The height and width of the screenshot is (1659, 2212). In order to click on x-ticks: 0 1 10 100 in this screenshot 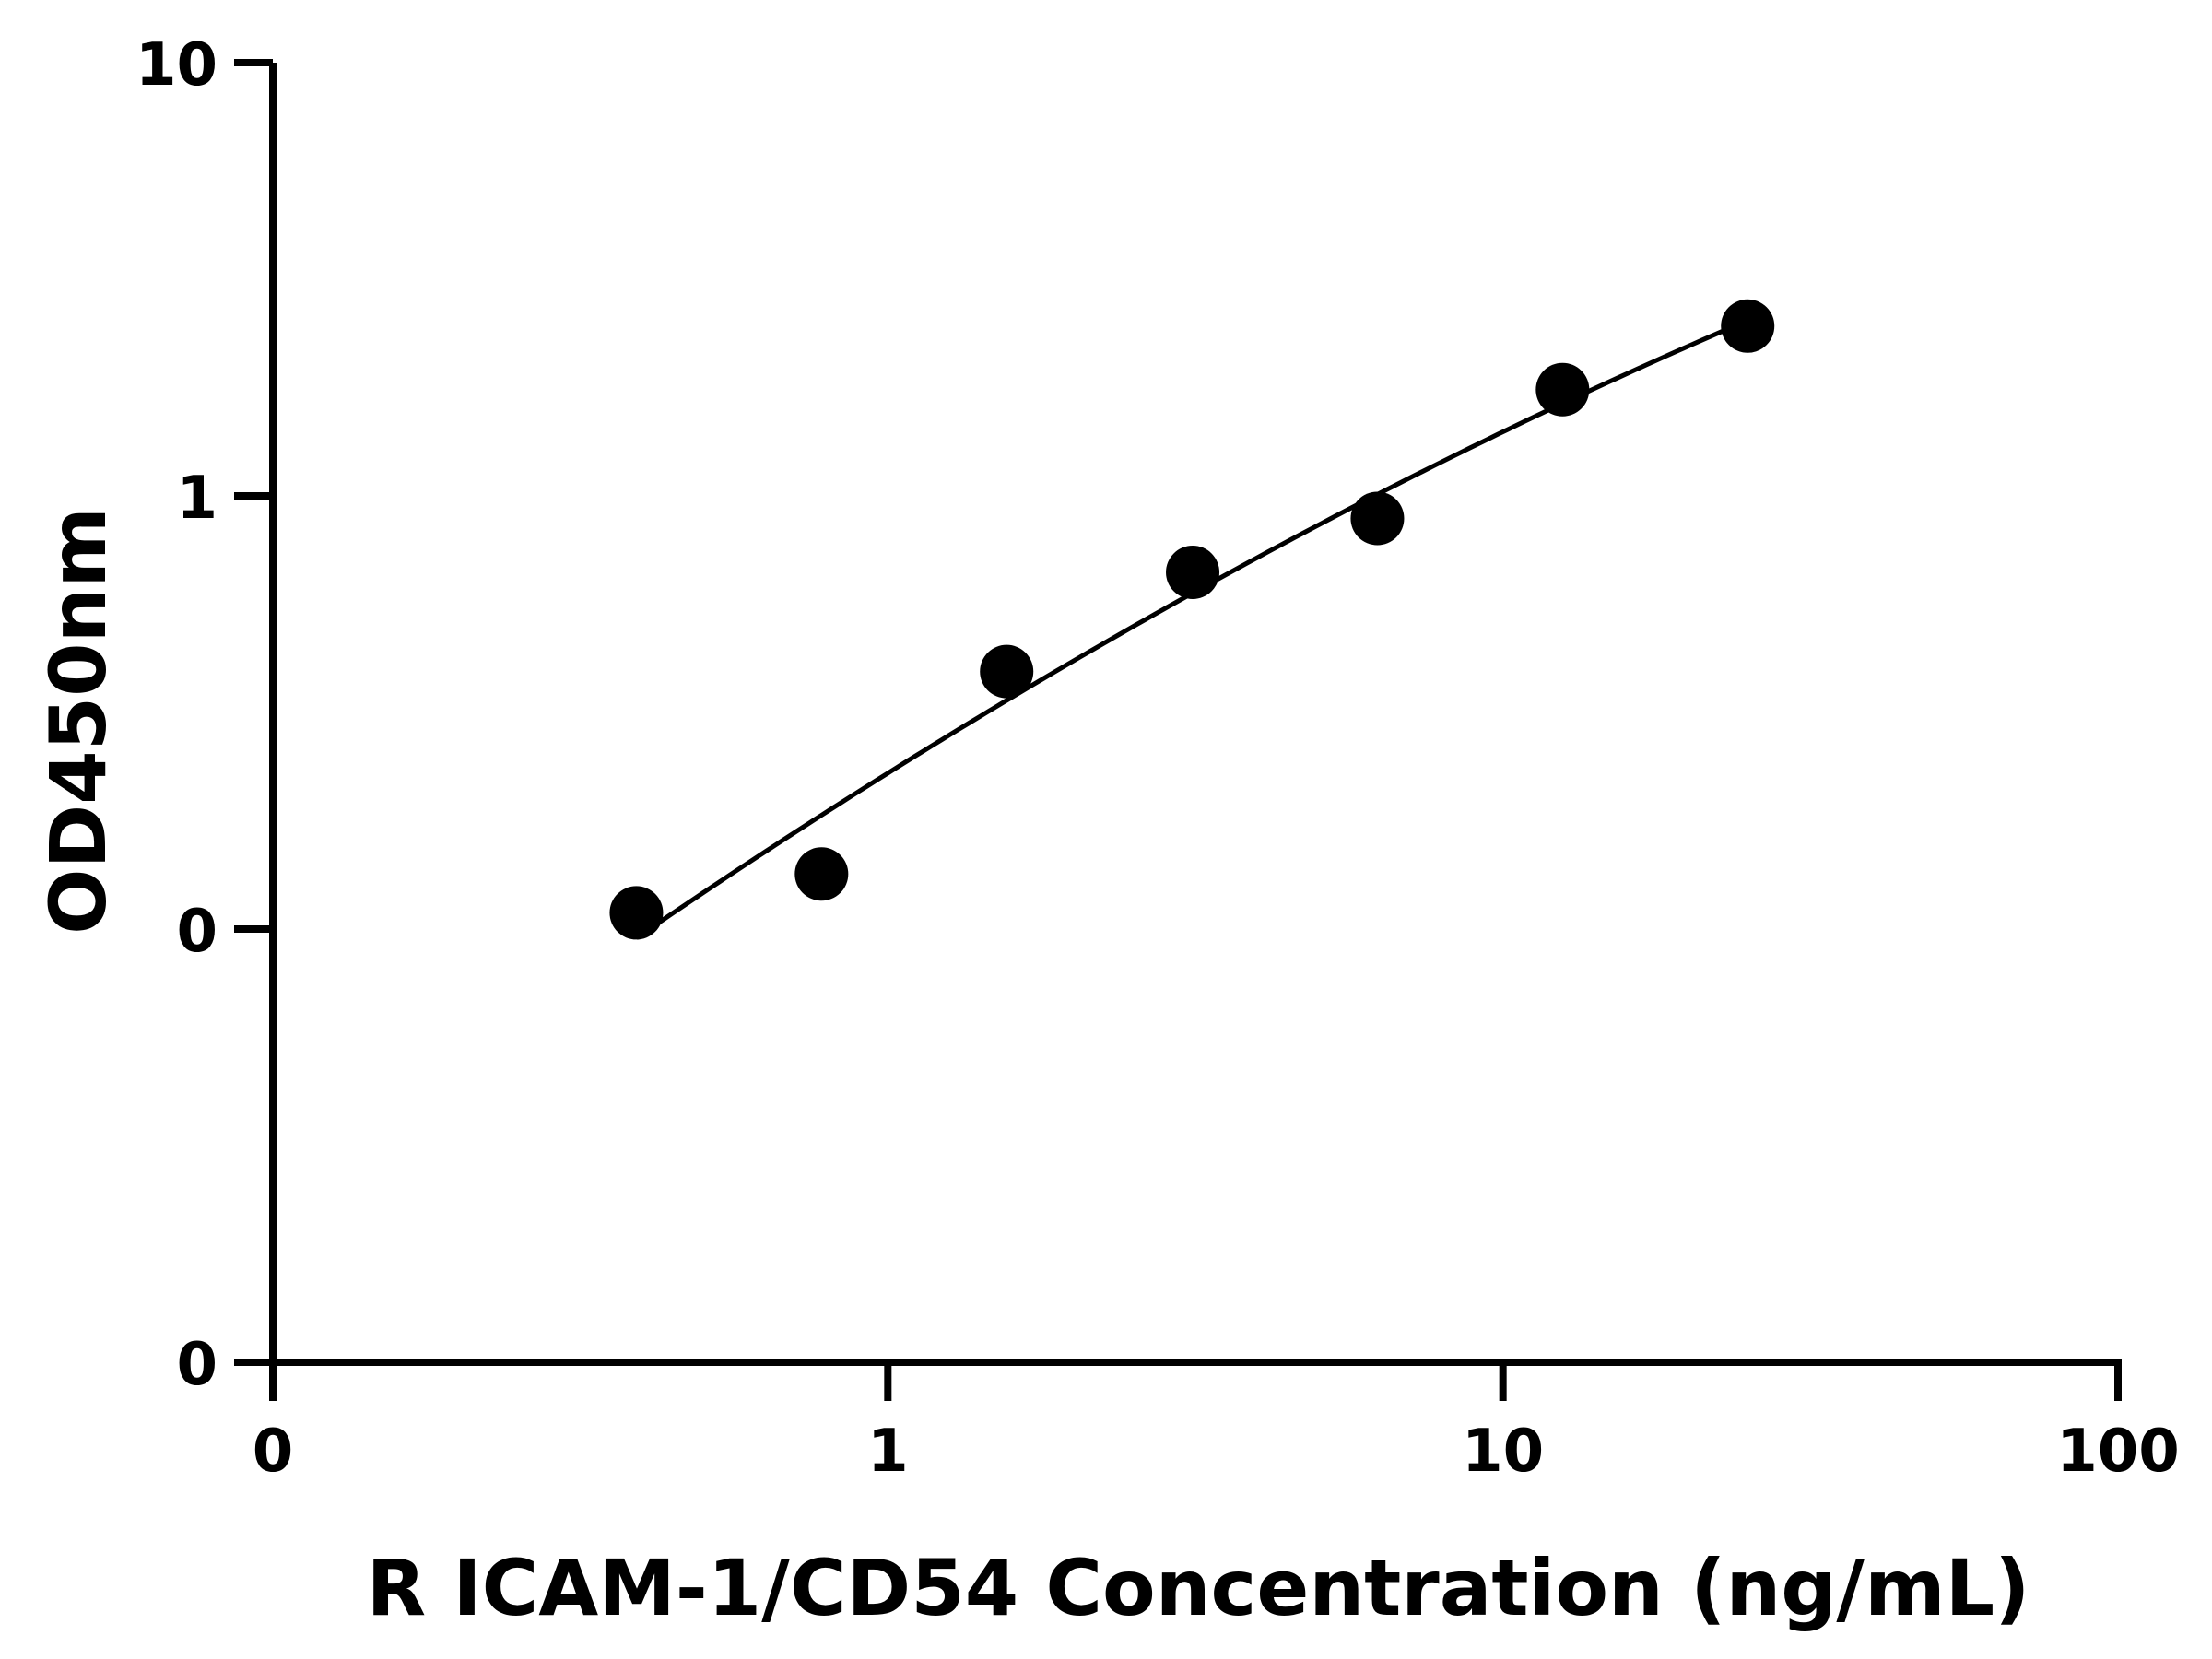, I will do `click(1216, 1424)`.